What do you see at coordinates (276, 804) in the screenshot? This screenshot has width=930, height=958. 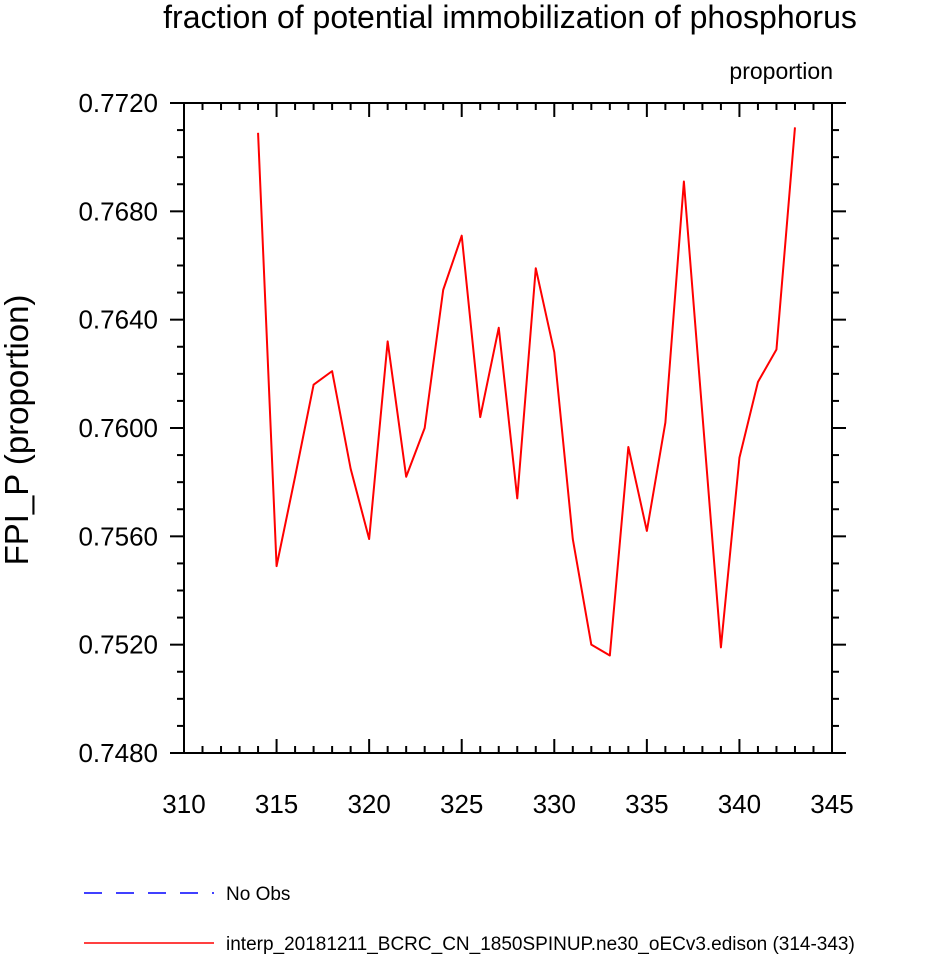 I see `x-tick-label: 315` at bounding box center [276, 804].